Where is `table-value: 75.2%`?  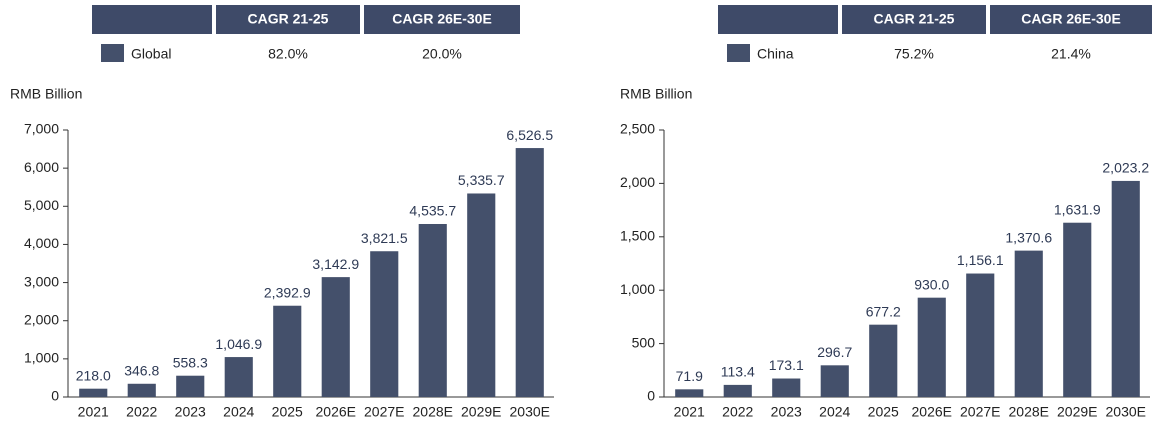
table-value: 75.2% is located at coordinates (914, 54).